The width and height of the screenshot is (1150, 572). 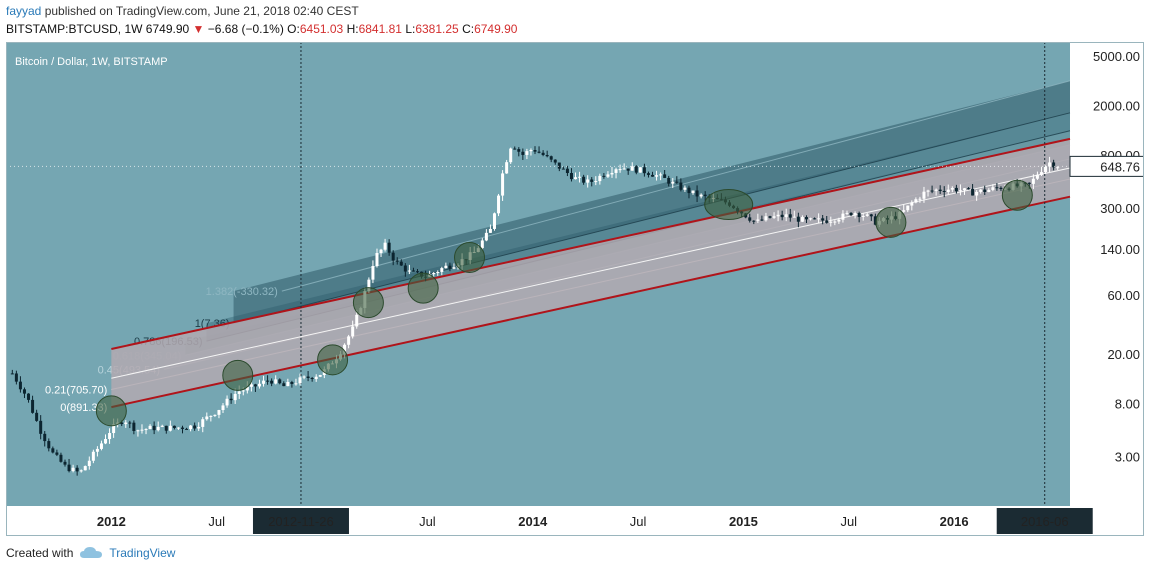 I want to click on last-price-box, so click(x=1106, y=166).